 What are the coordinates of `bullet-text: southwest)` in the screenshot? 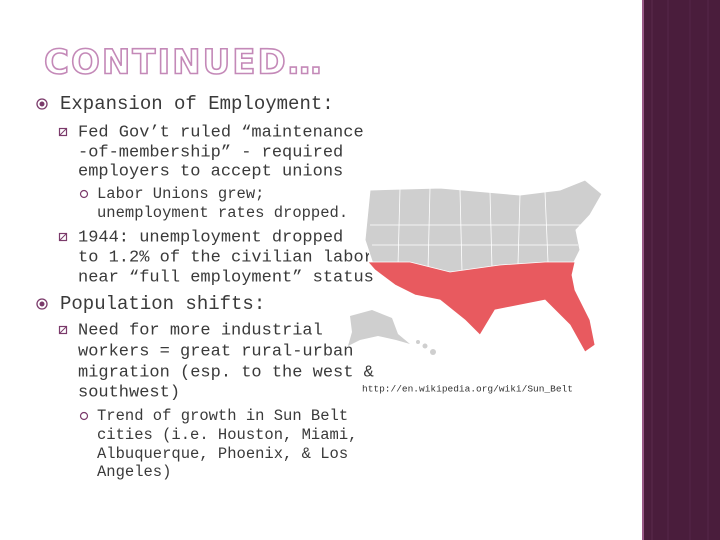 It's located at (129, 392).